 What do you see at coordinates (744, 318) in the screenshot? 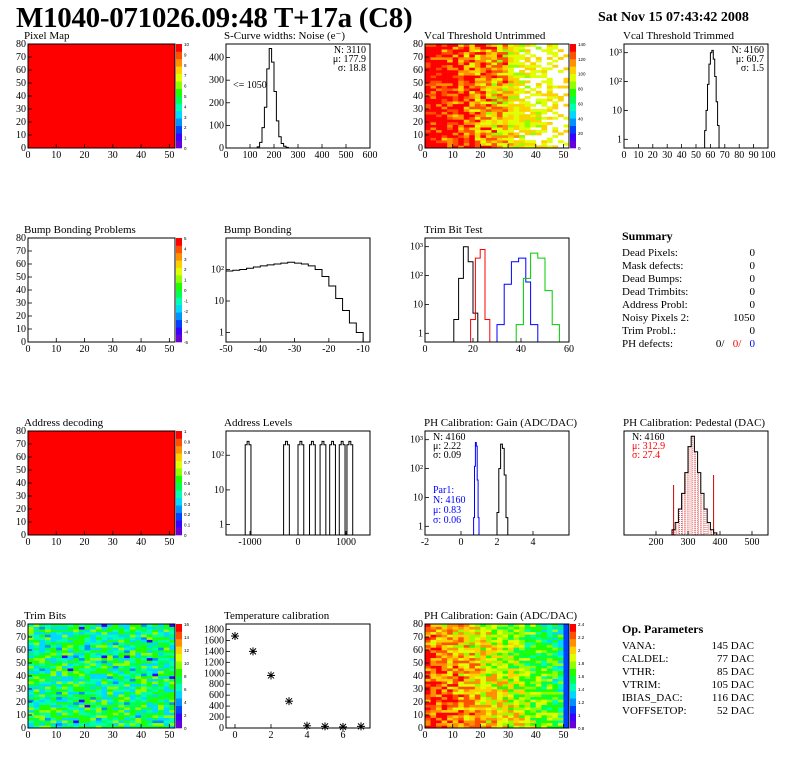
I see `summary-row-value: 1050` at bounding box center [744, 318].